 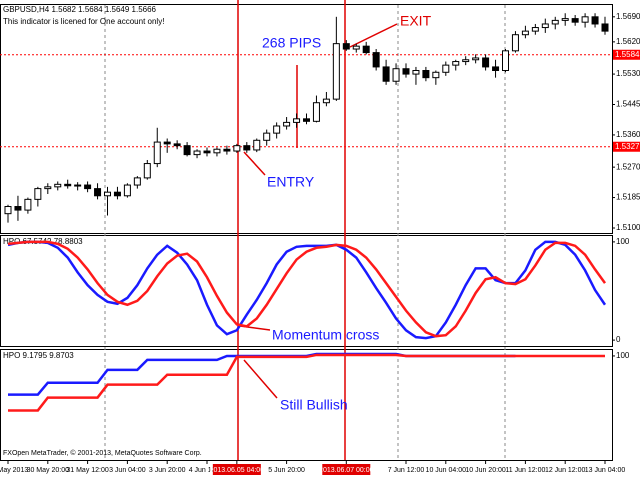 I want to click on x-tick-label: 13 Jun 04:00, so click(x=605, y=470).